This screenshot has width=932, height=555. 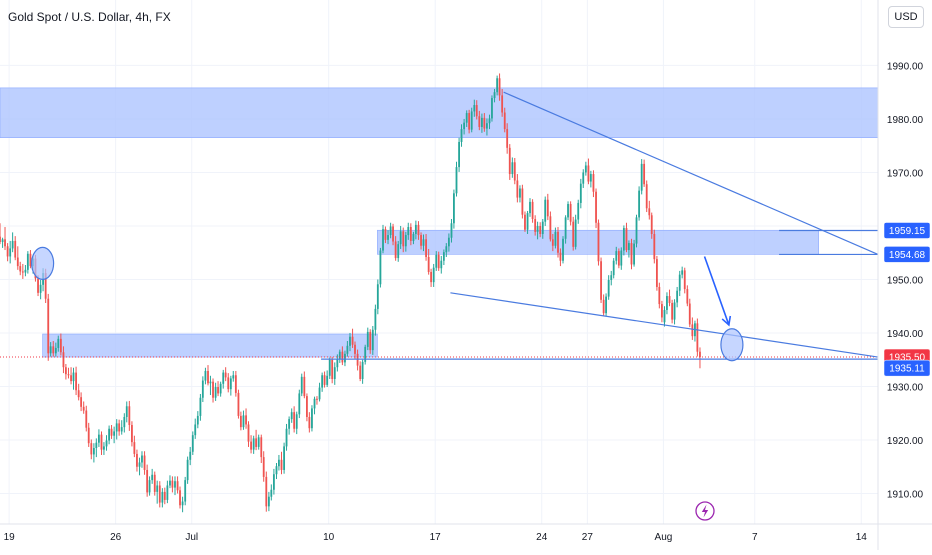 I want to click on x-tick-label: 19, so click(x=10, y=537).